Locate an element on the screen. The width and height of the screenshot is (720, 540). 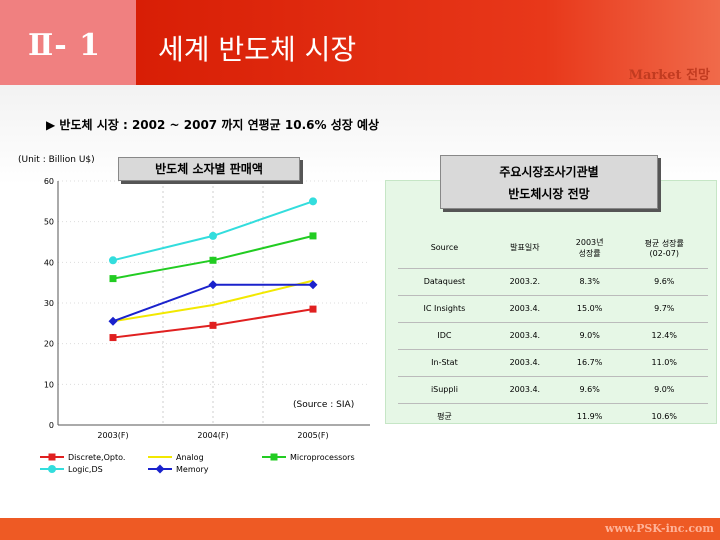
y-tick-label: 0 is located at coordinates (51, 425).